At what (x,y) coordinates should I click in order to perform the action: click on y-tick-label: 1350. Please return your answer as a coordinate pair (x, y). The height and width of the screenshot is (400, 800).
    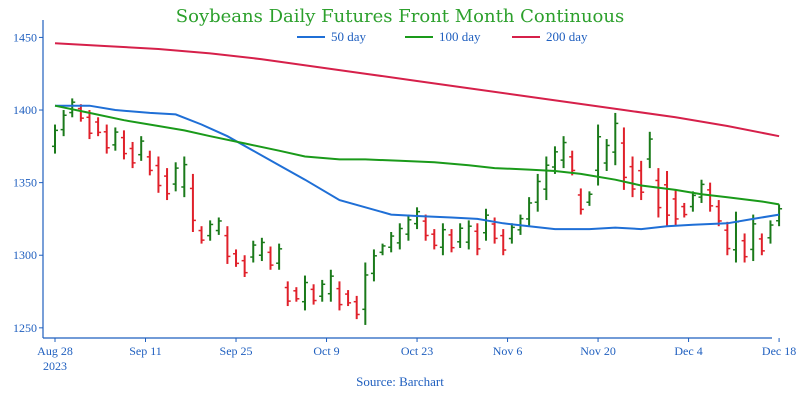
    Looking at the image, I should click on (25, 183).